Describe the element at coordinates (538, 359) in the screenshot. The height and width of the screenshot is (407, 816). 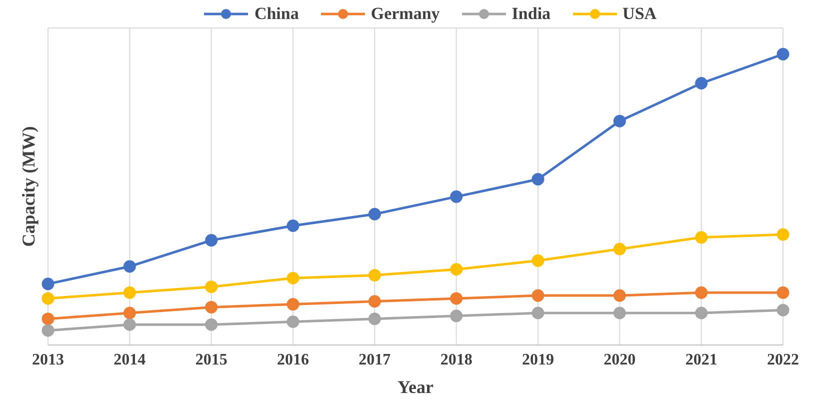
I see `x-tick-label: 2019` at that location.